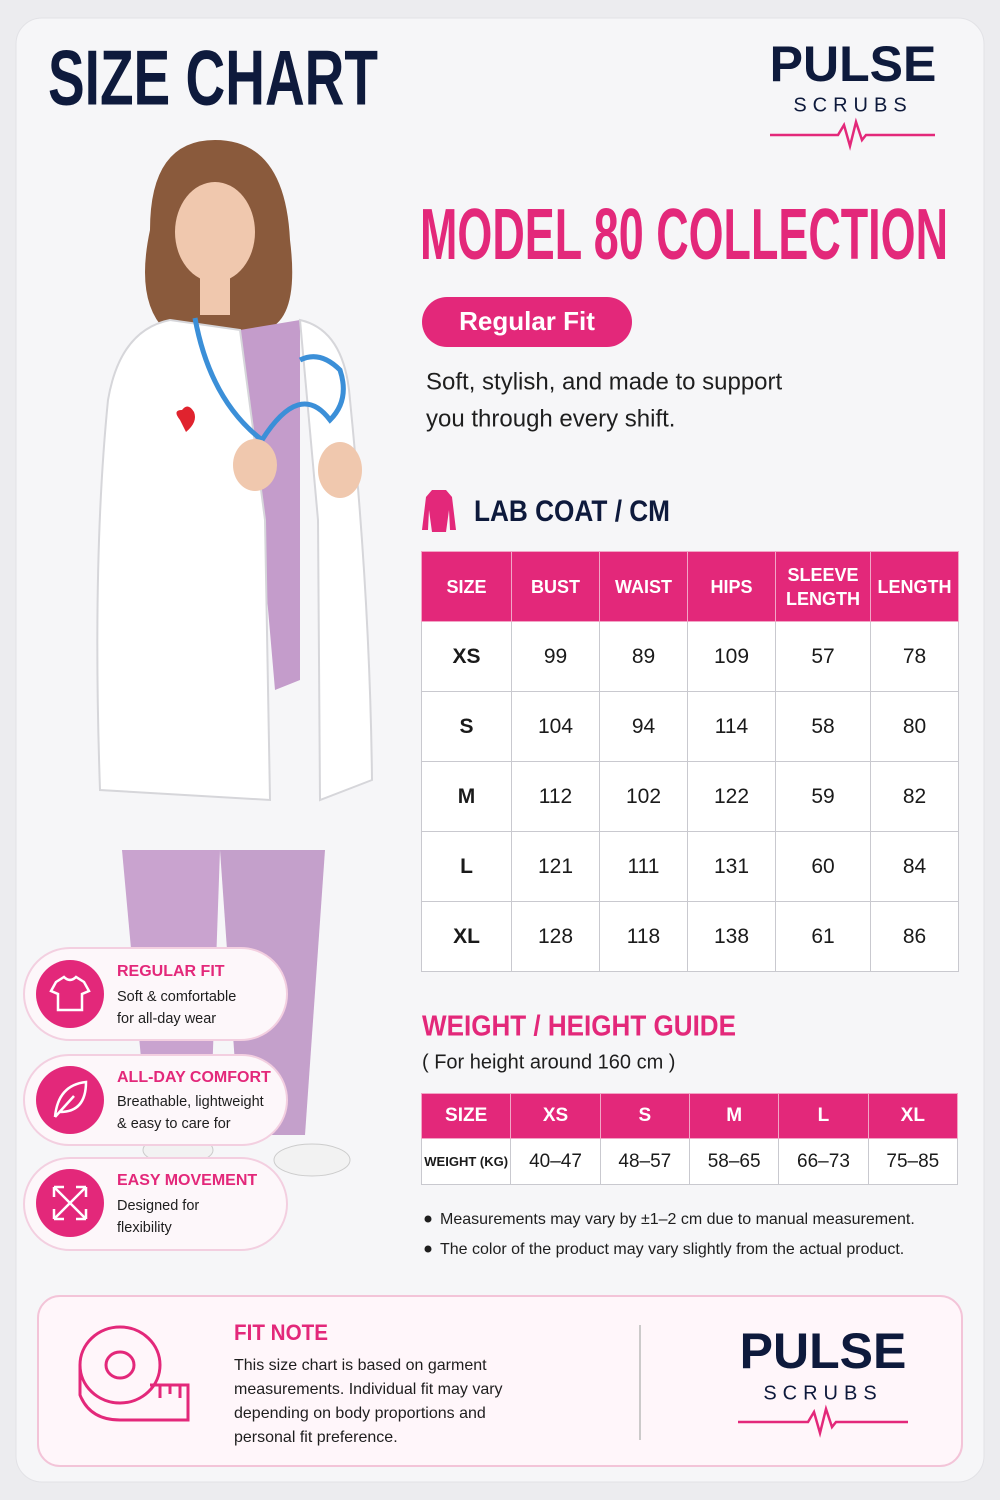 This screenshot has width=1000, height=1500. Describe the element at coordinates (690, 726) in the screenshot. I see `size-row: S 104 94 114 58 80` at that location.